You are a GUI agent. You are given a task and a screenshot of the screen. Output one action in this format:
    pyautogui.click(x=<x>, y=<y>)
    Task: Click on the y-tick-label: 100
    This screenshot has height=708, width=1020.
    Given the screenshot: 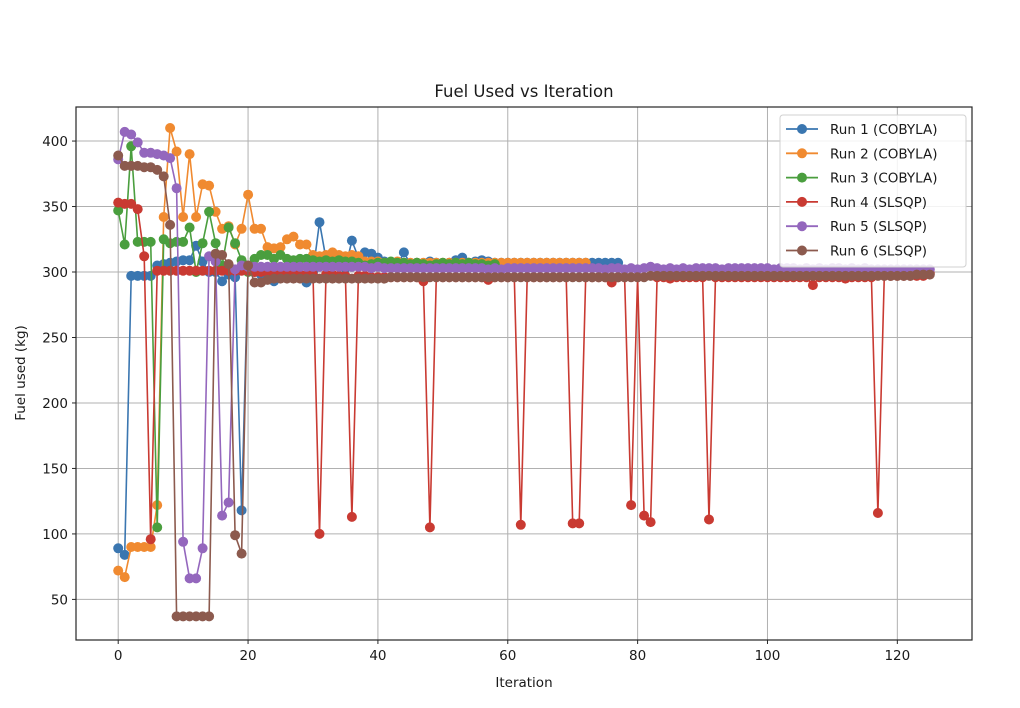 What is the action you would take?
    pyautogui.click(x=55, y=535)
    